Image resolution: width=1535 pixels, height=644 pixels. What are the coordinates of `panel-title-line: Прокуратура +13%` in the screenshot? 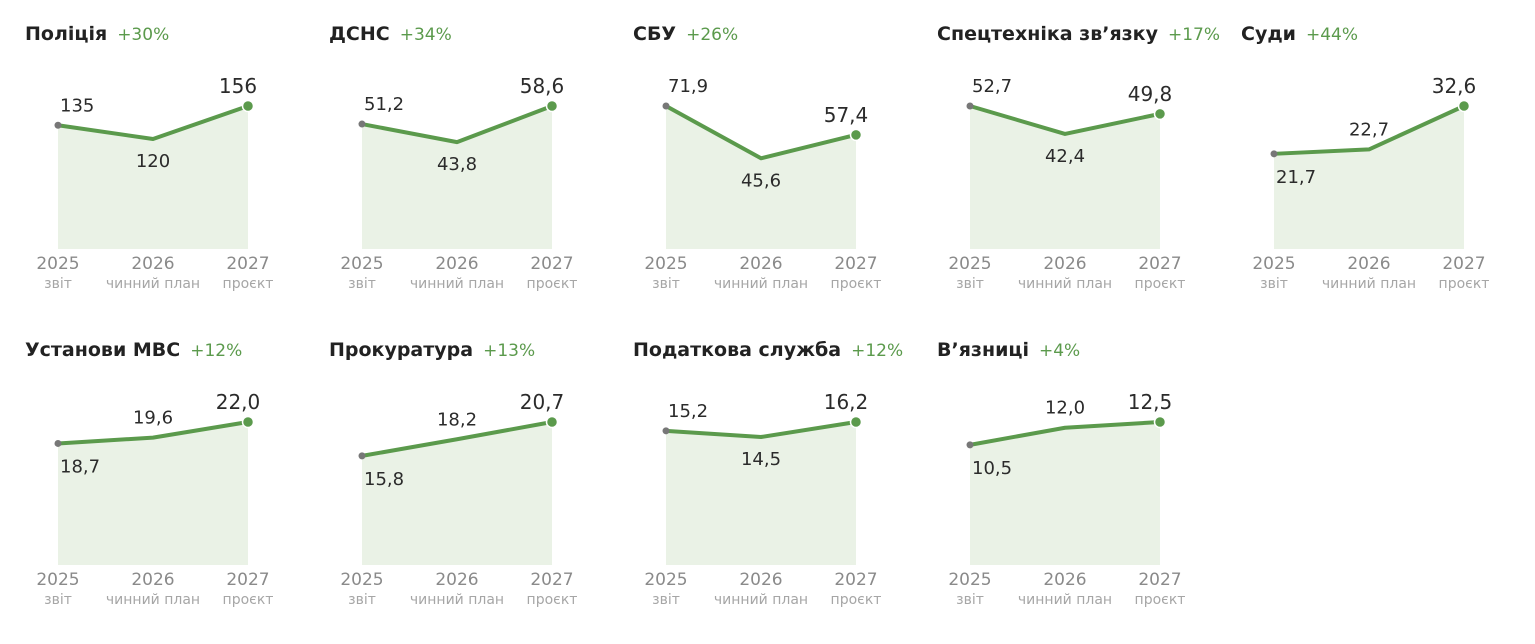 It's located at (432, 350).